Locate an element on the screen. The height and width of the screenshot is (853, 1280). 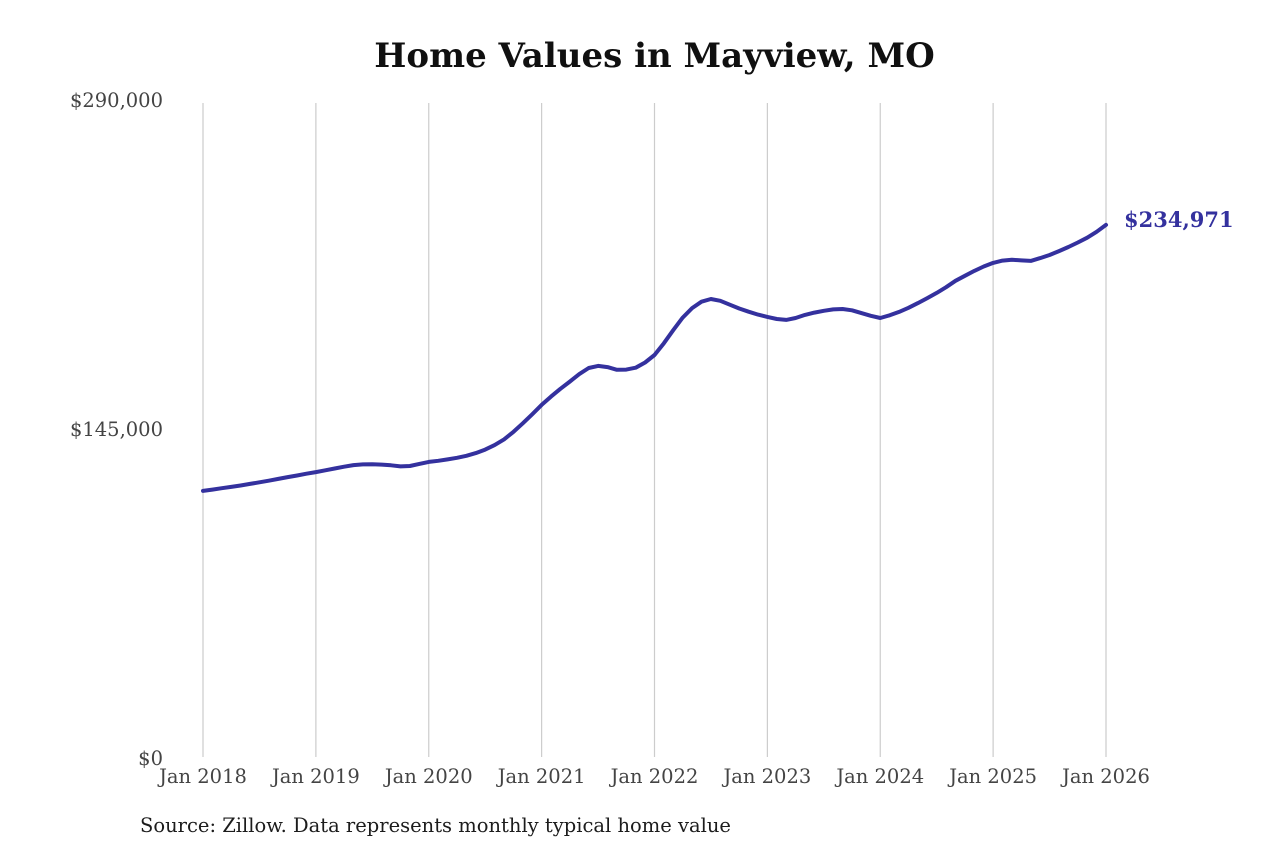
x-tick-label: Jan 2025 is located at coordinates (992, 776).